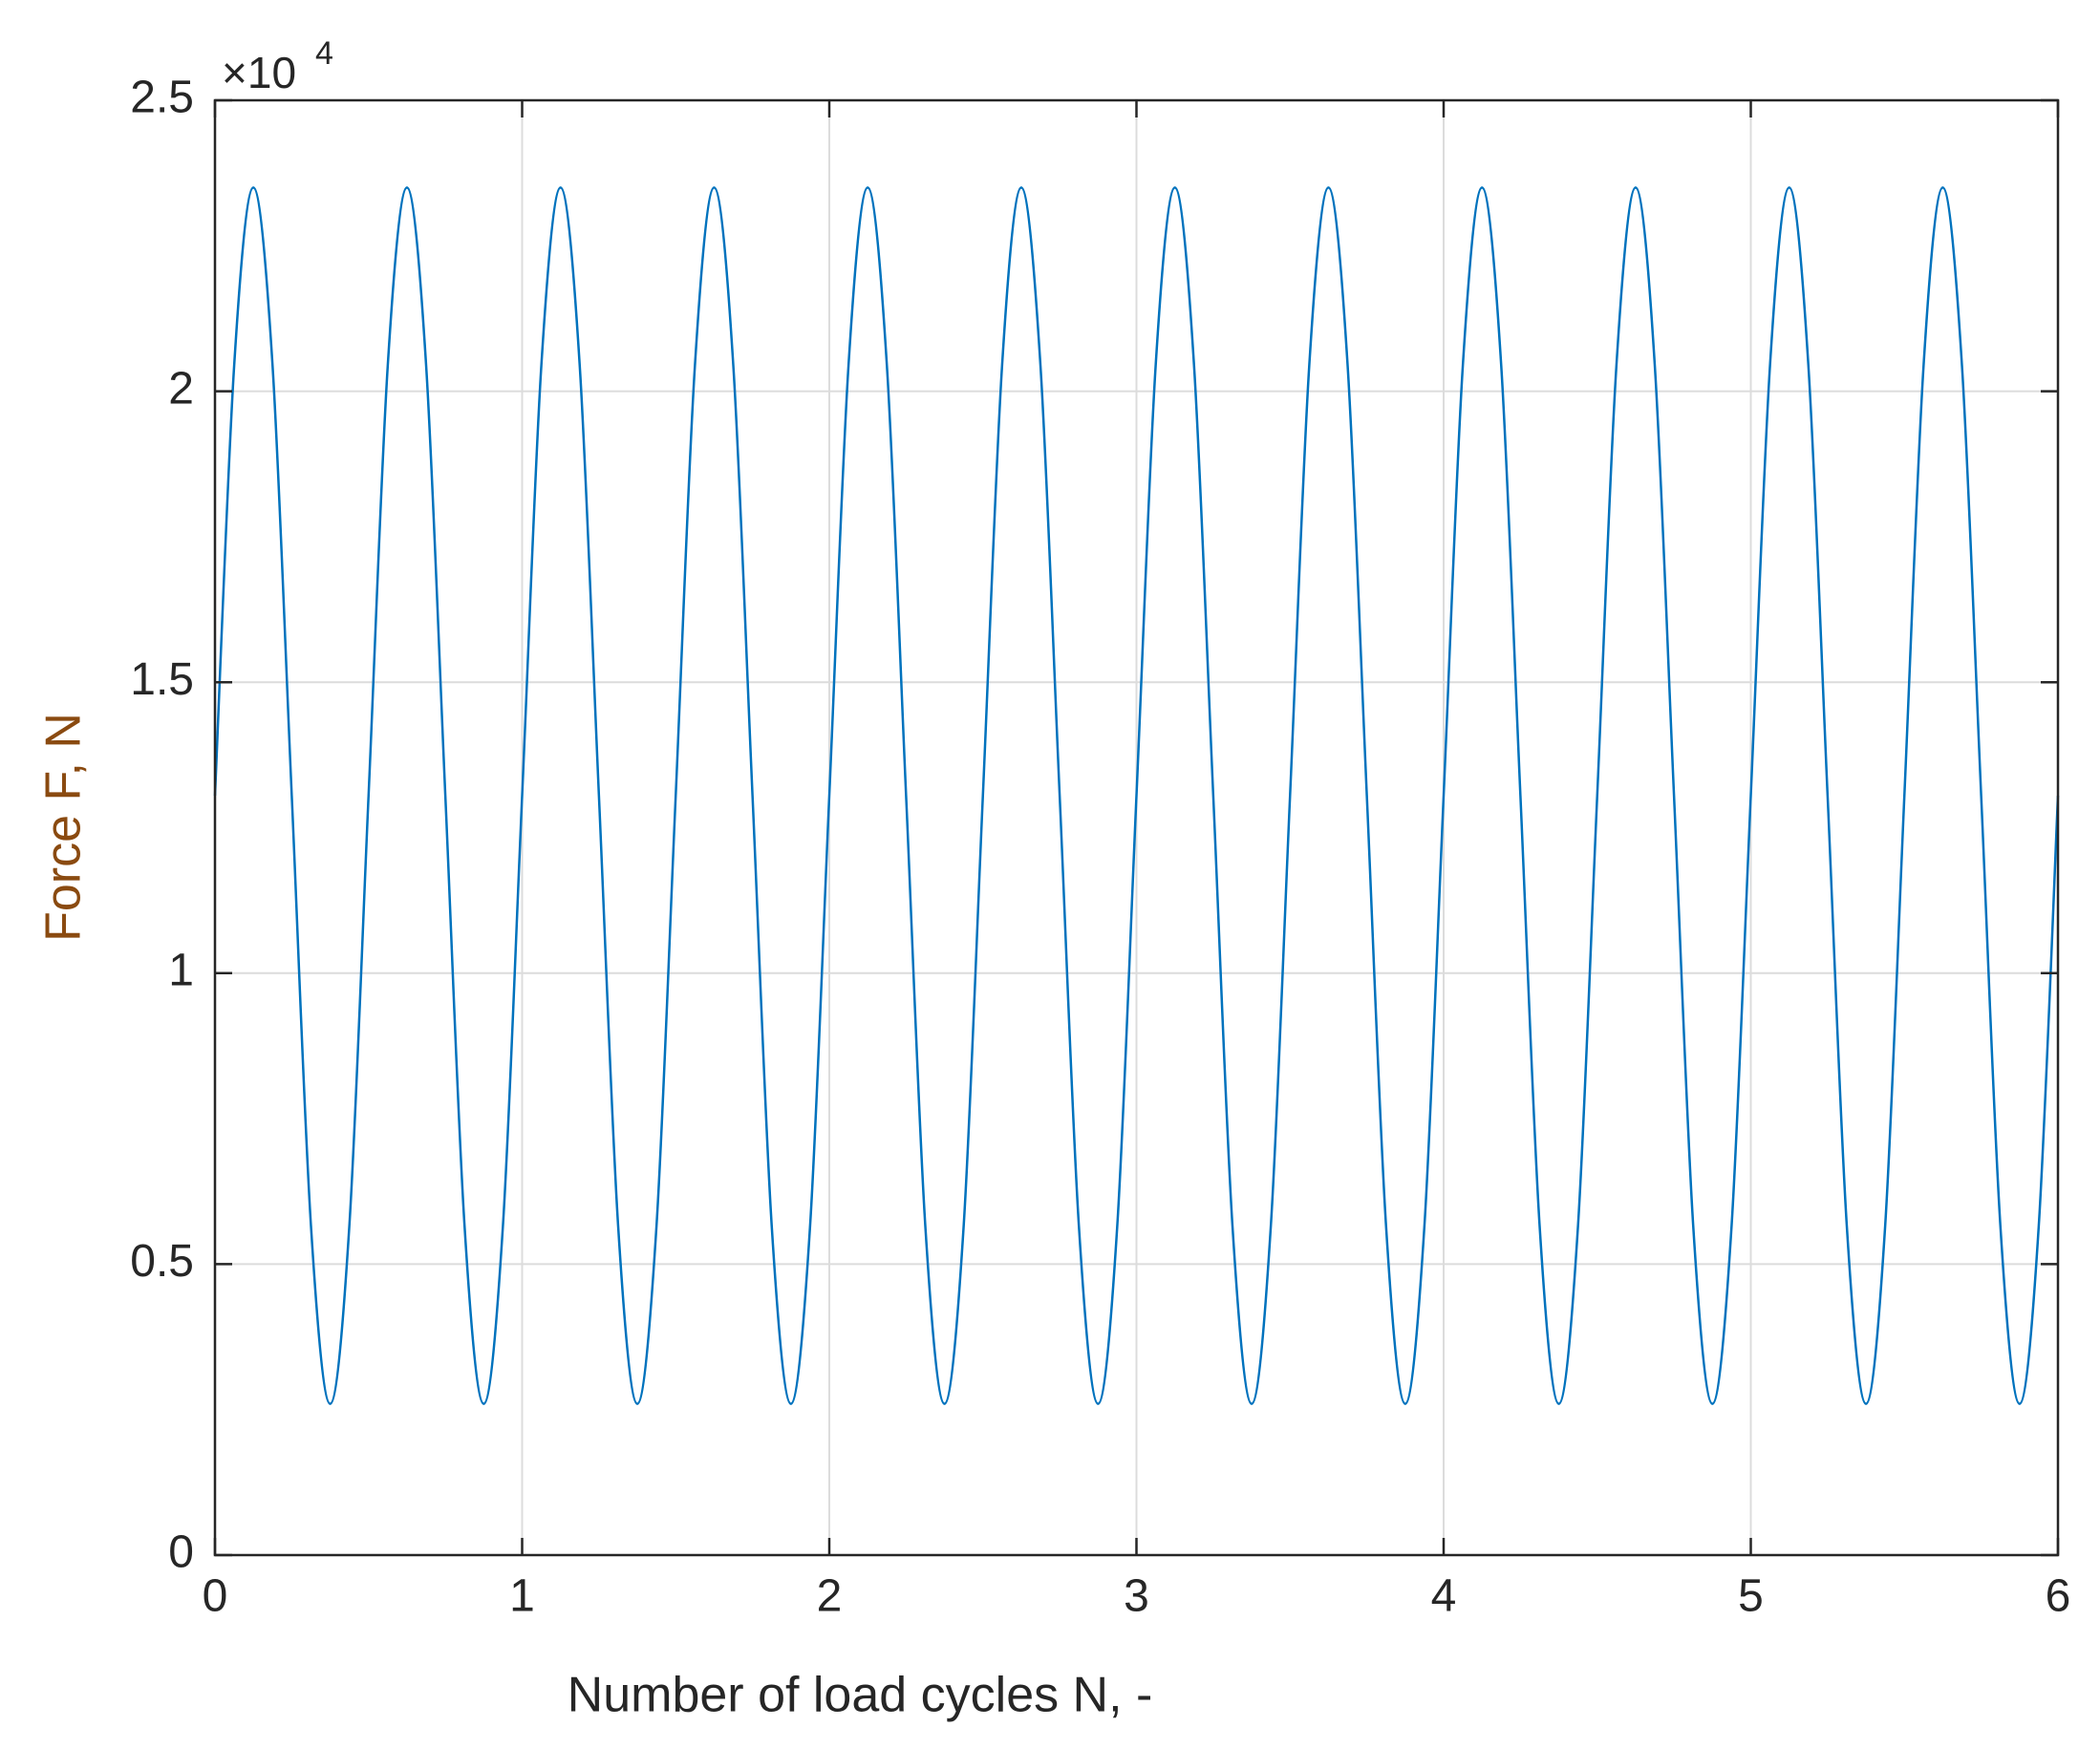 This screenshot has width=2100, height=1749. What do you see at coordinates (324, 53) in the screenshot?
I see `y-multiplier-exponent: 4` at bounding box center [324, 53].